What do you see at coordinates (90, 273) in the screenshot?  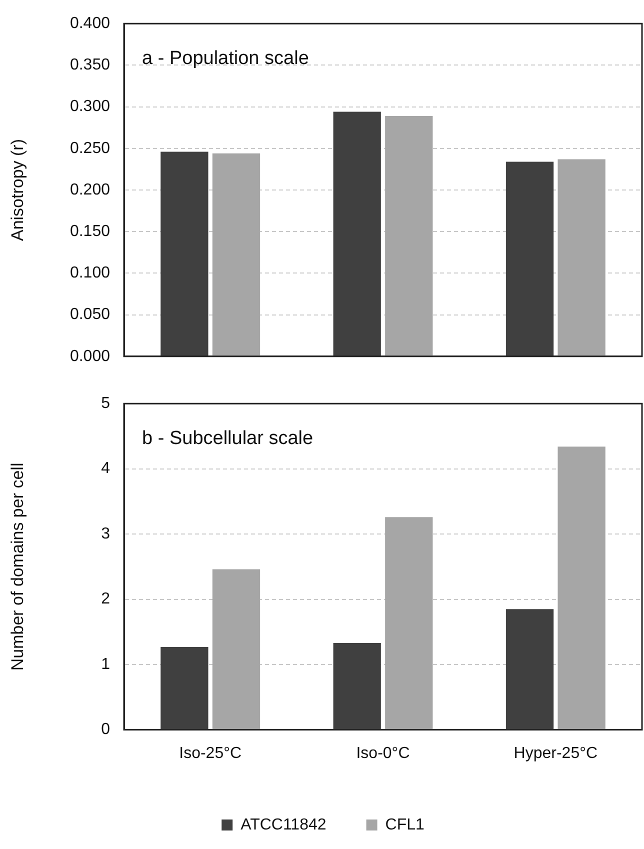 I see `y-tick-label: 0.100` at bounding box center [90, 273].